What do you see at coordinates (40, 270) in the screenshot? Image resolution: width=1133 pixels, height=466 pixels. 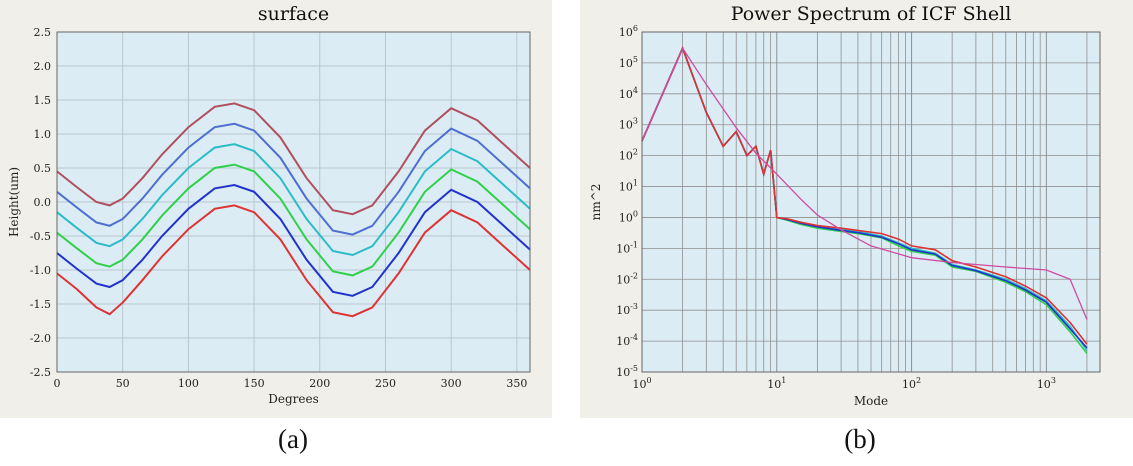 I see `y-tick-label: -1.0` at bounding box center [40, 270].